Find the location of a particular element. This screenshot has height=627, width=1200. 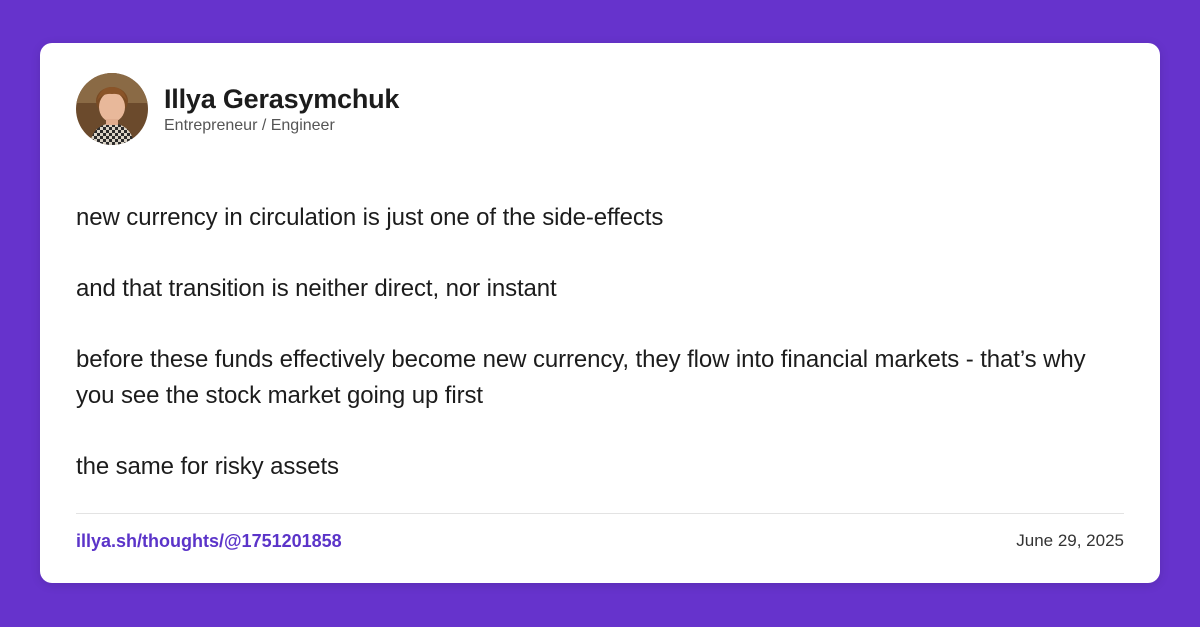

post-paragraph: the same for risky assets is located at coordinates (207, 466).